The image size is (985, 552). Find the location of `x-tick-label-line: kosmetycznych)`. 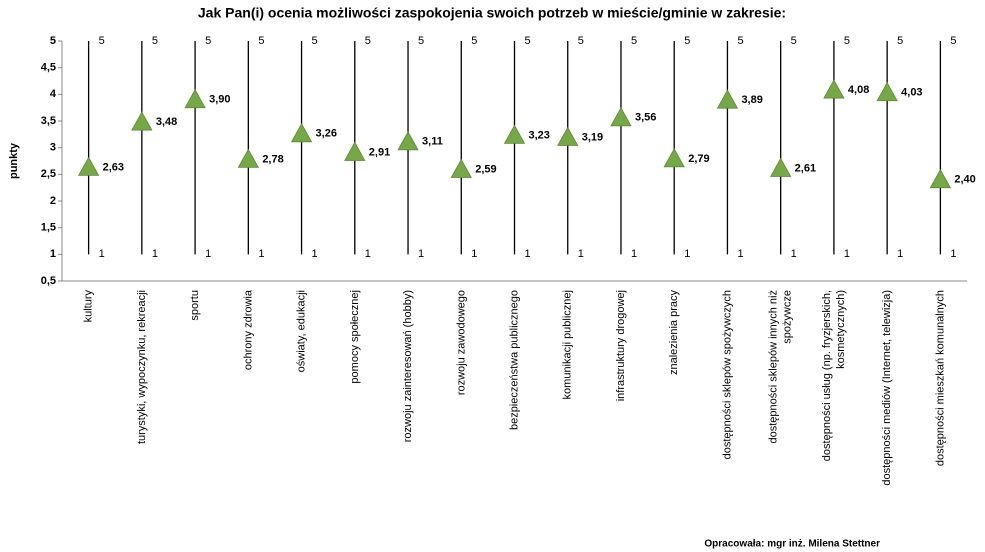

x-tick-label-line: kosmetycznych) is located at coordinates (841, 329).